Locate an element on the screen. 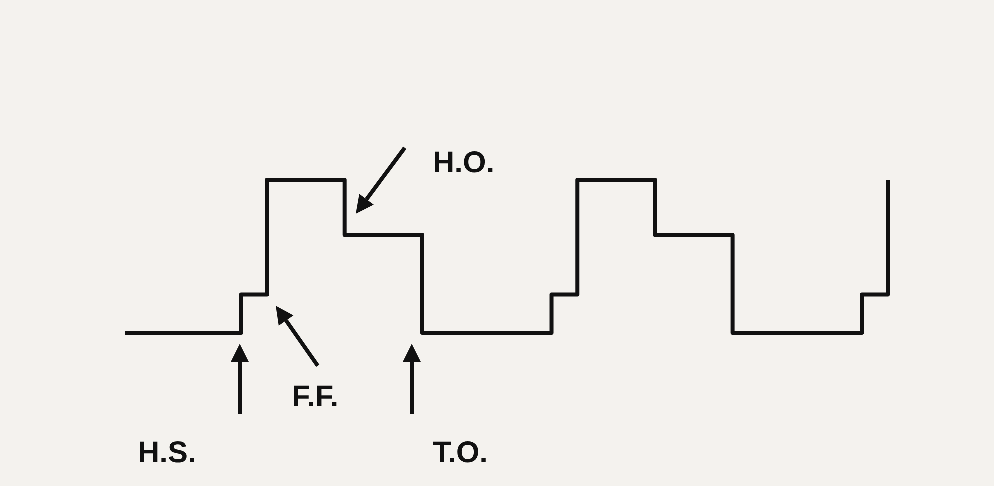  text: H.S. is located at coordinates (167, 453).